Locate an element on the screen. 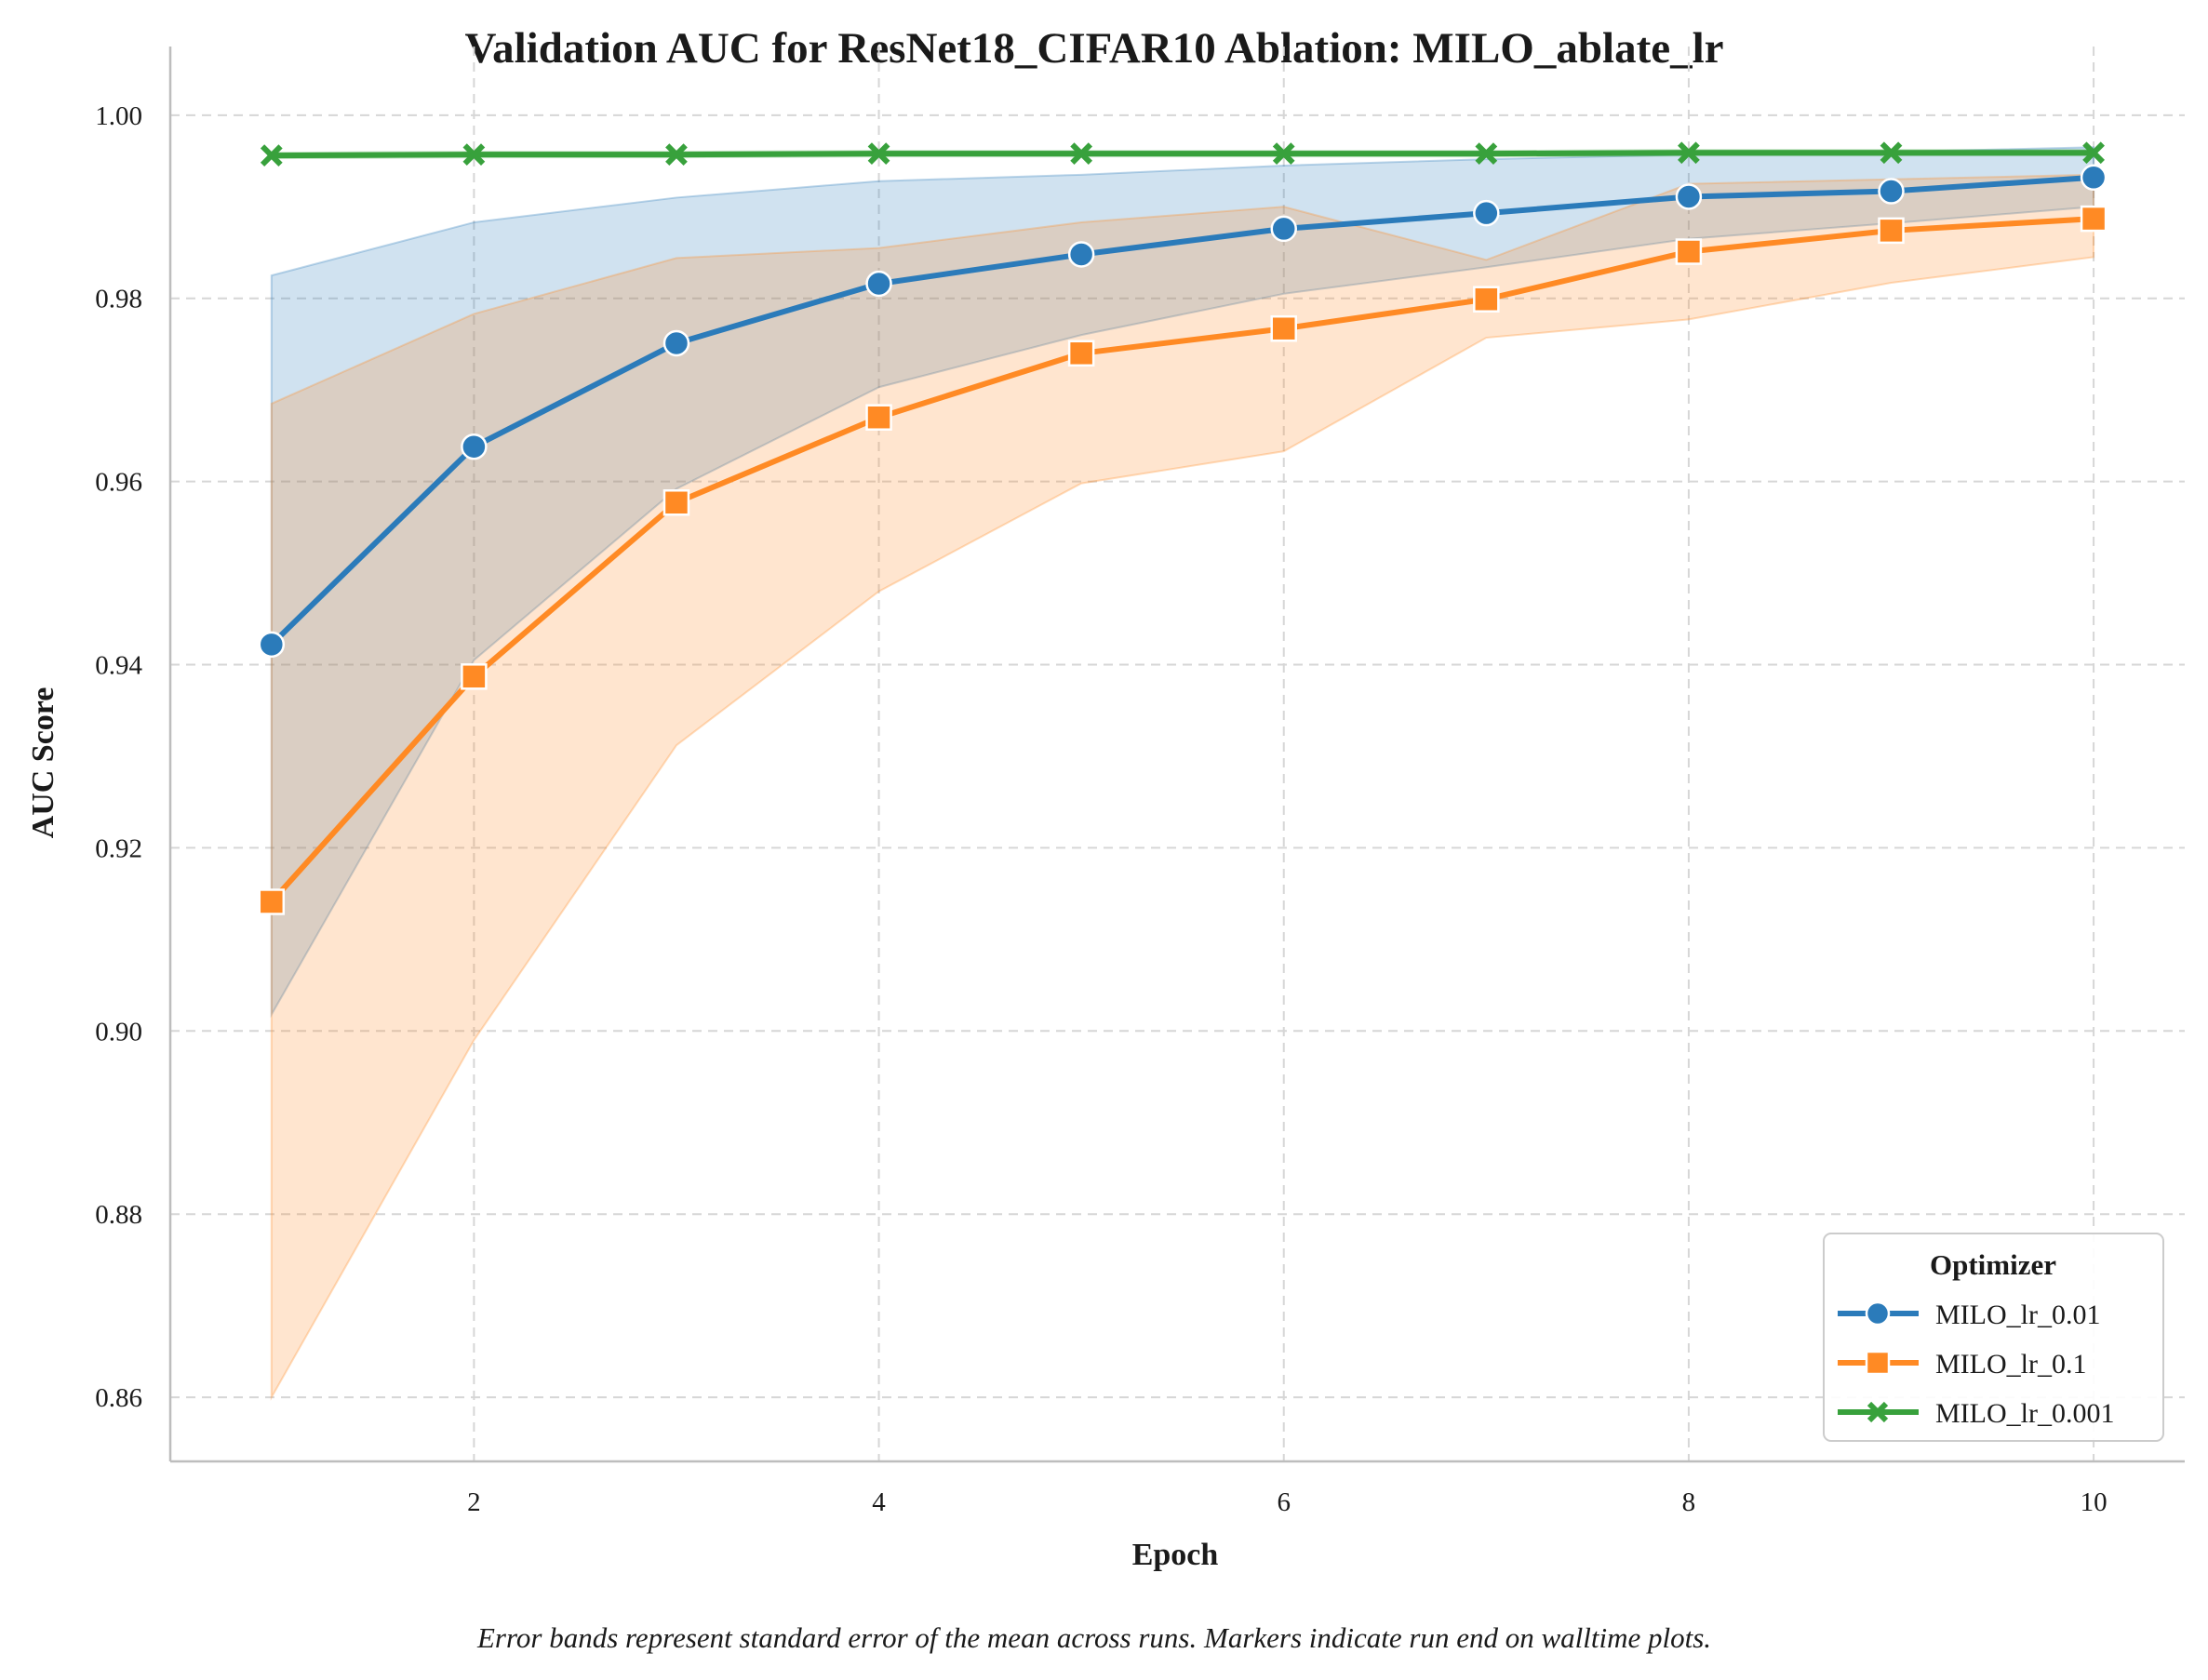  legend-entries: MILO_lr_0.01 MILO_lr_0.1 MILO_lr_0.001 is located at coordinates (1976, 1364).